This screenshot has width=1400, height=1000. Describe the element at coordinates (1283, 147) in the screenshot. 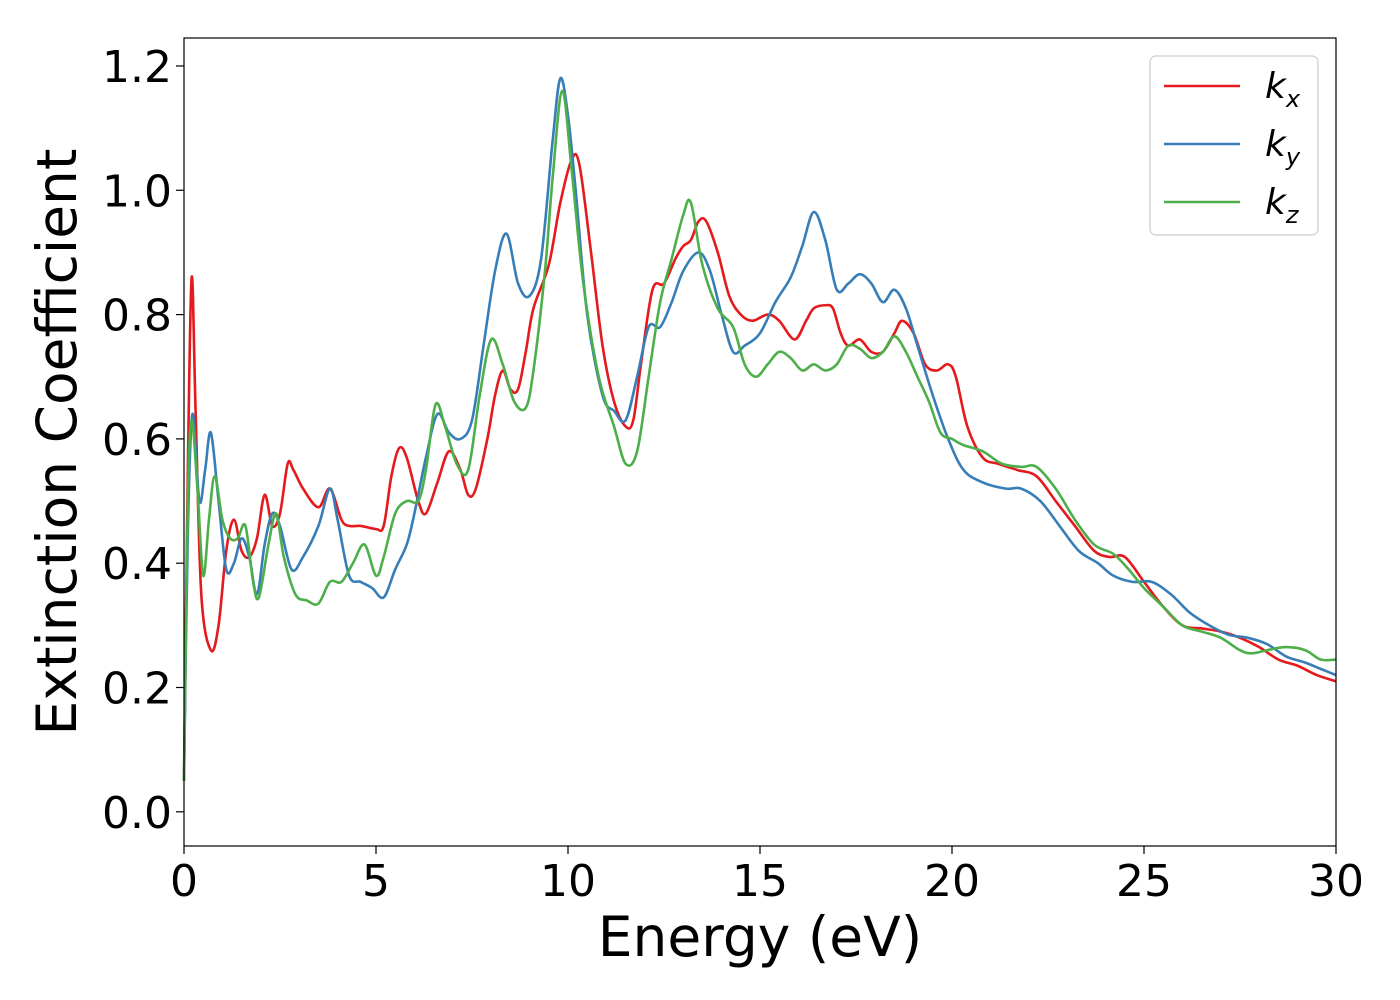

I see `legend-label-y: ky` at that location.